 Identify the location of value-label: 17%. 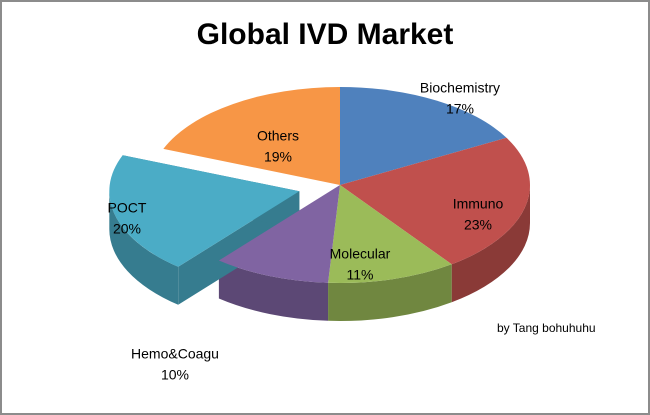
(460, 109).